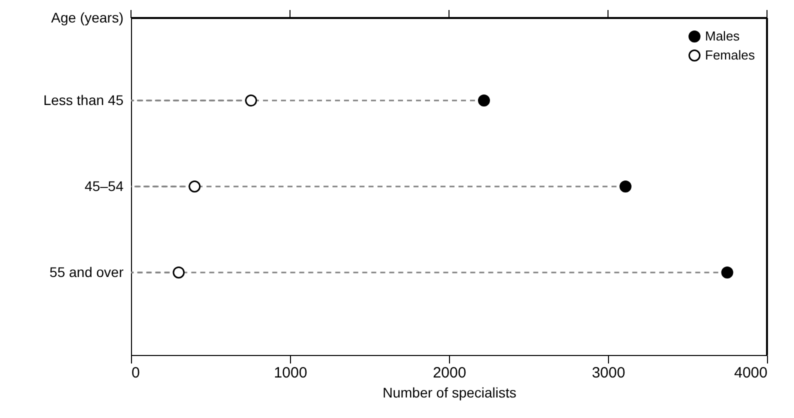 The image size is (794, 418). Describe the element at coordinates (722, 36) in the screenshot. I see `legend-label: Males` at that location.